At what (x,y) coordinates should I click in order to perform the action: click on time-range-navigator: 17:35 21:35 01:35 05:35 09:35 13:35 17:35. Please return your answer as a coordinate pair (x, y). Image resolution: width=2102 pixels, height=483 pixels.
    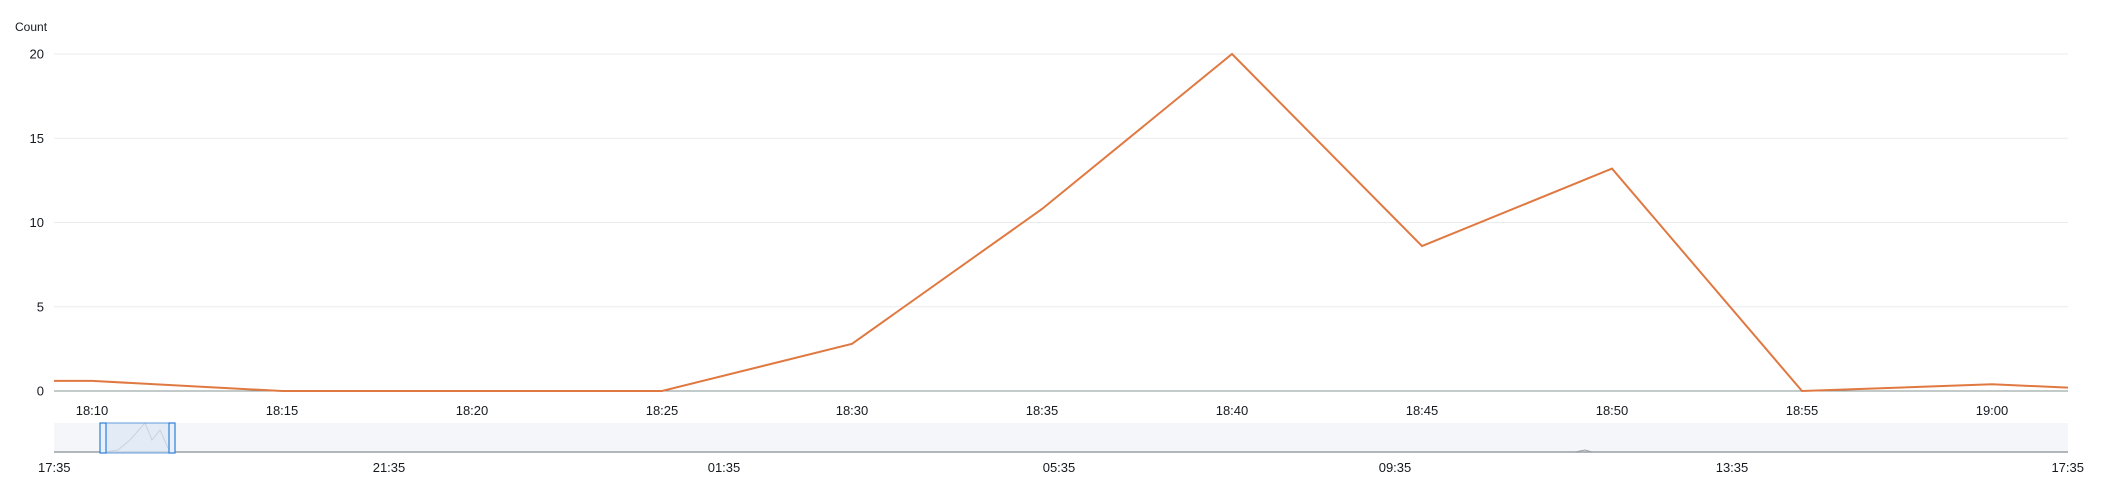
    Looking at the image, I should click on (1061, 448).